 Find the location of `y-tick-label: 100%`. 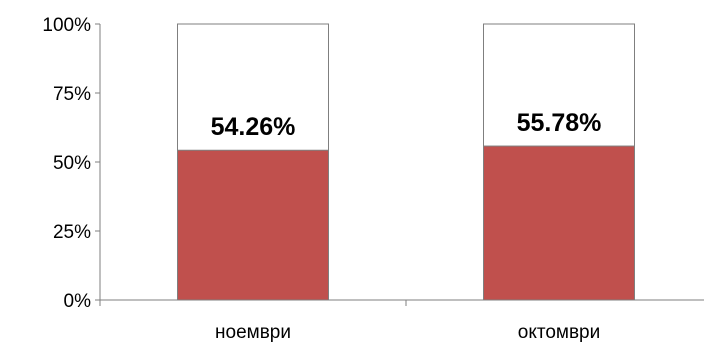

y-tick-label: 100% is located at coordinates (66, 25).